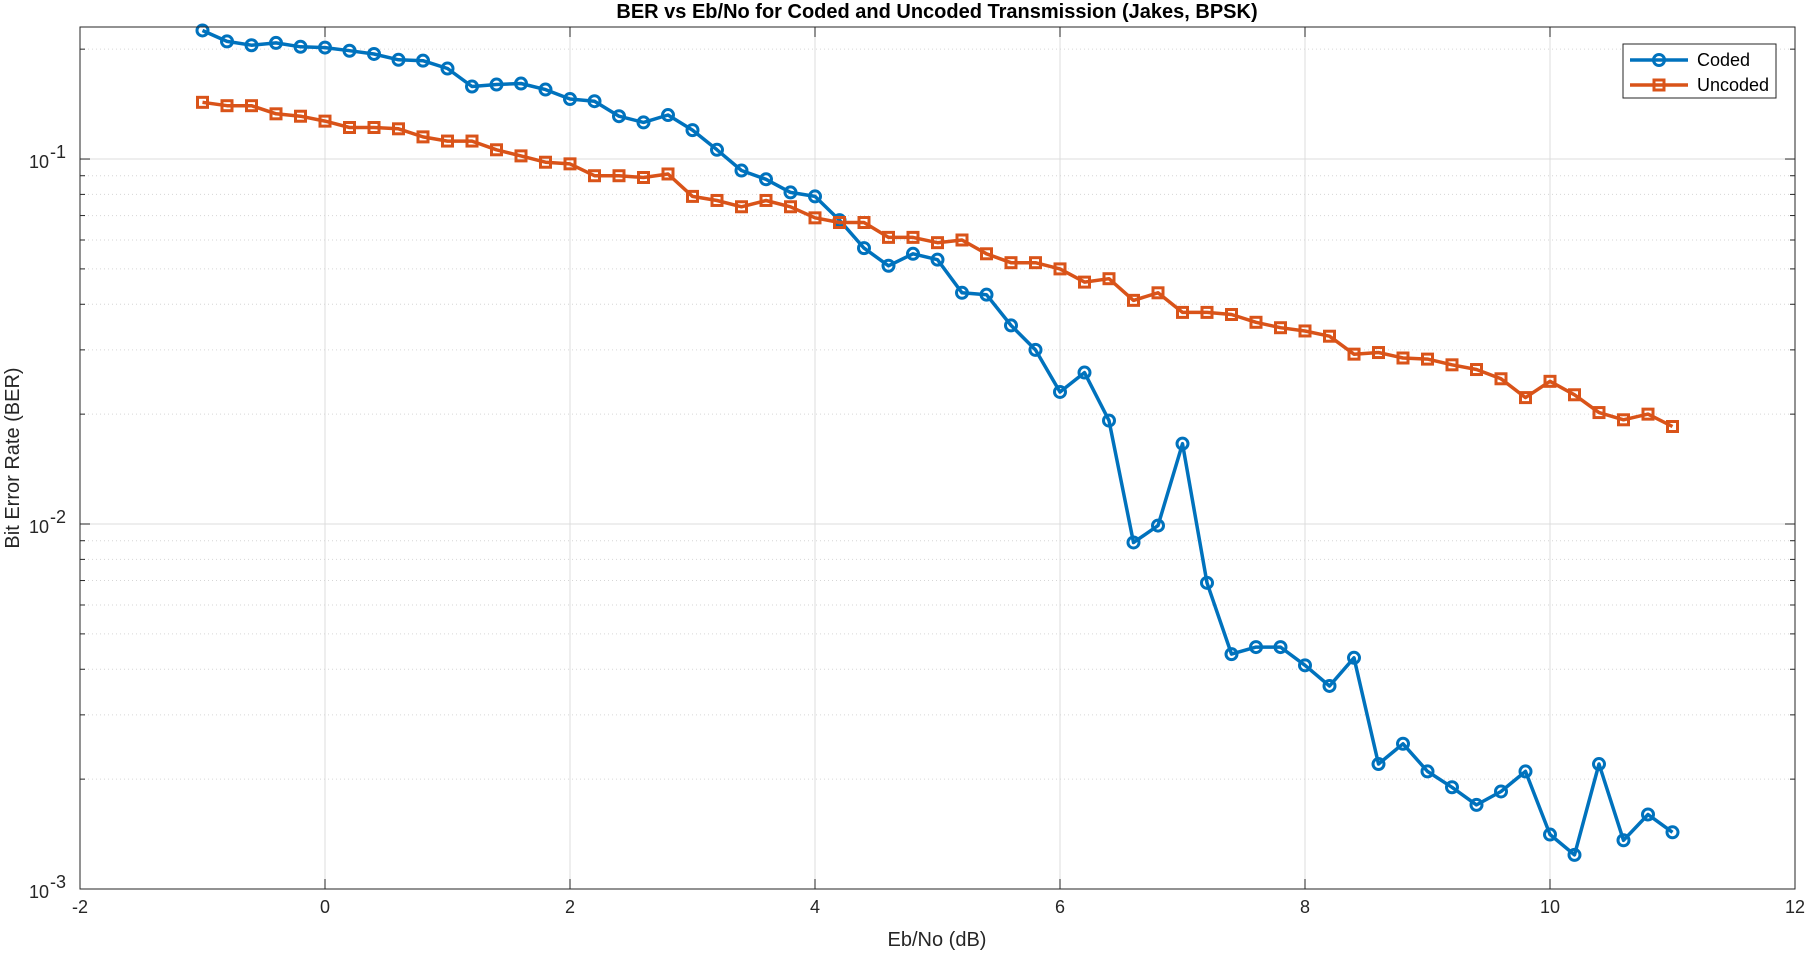 The height and width of the screenshot is (957, 1809). I want to click on x-axis-label: Eb/No (dB), so click(937, 940).